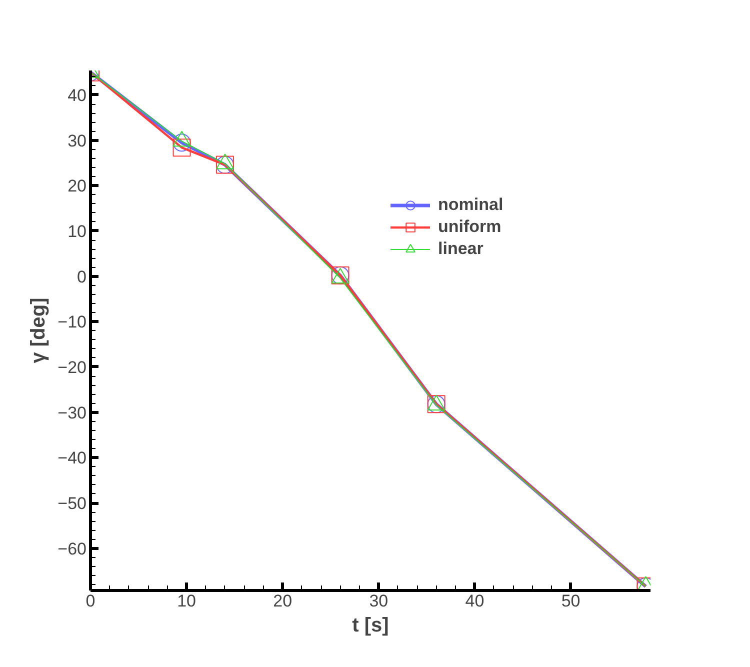 This screenshot has width=750, height=667. Describe the element at coordinates (39, 331) in the screenshot. I see `y-axis-title: γ [deg]` at that location.